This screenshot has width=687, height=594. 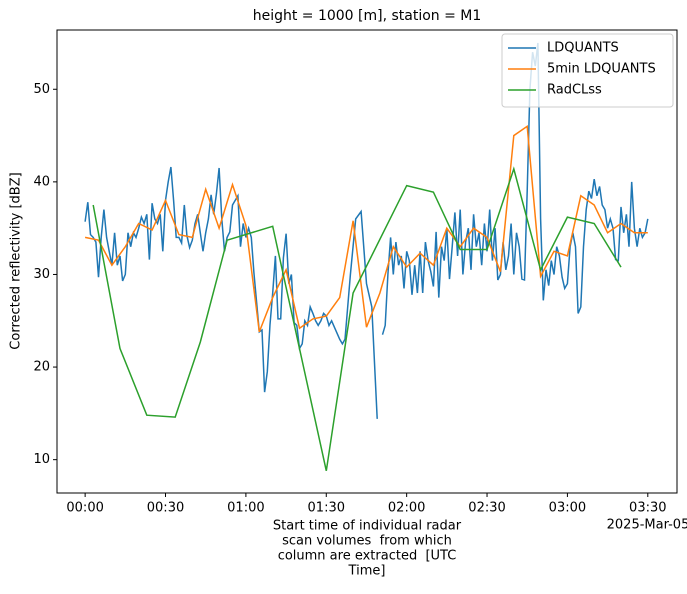 I want to click on x-tick-label: 03:30, so click(x=647, y=508).